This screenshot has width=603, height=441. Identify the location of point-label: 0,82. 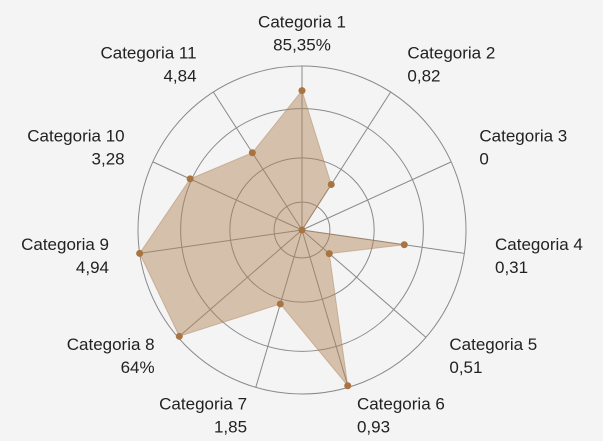
(423, 75).